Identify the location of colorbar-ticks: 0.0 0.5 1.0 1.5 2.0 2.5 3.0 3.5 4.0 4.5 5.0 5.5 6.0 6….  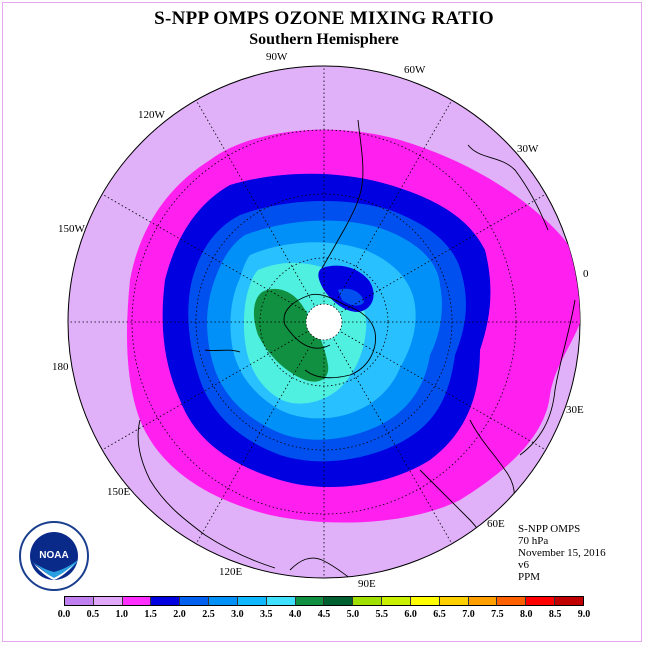
(324, 616).